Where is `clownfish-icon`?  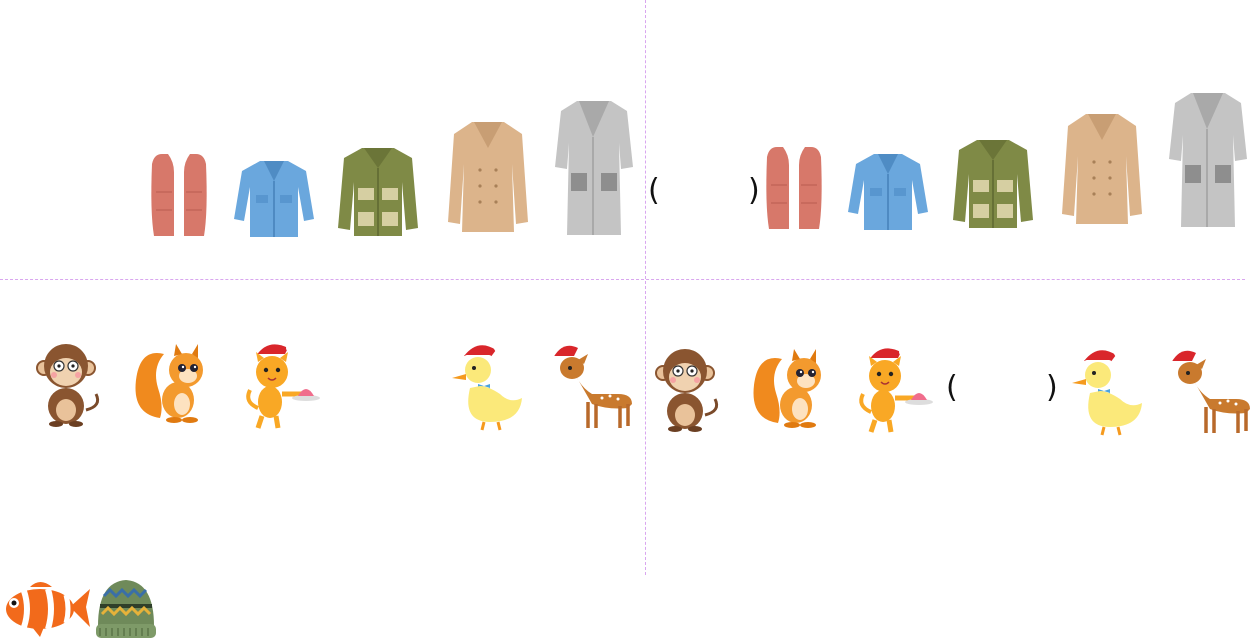
clownfish-icon is located at coordinates (46, 608).